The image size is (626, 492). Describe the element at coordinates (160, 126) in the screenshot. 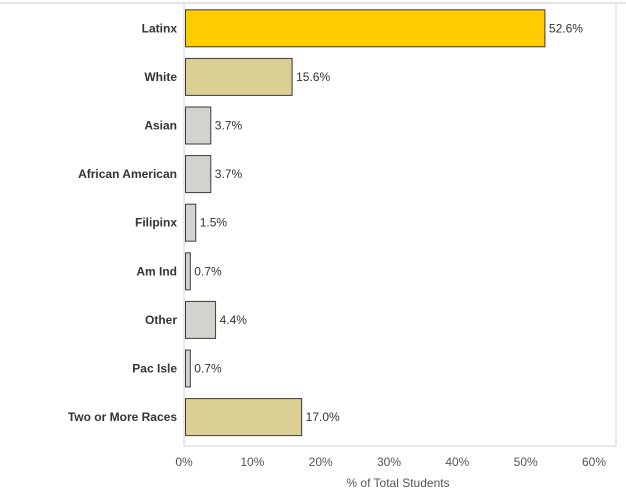

I see `category-label: Asian` at that location.